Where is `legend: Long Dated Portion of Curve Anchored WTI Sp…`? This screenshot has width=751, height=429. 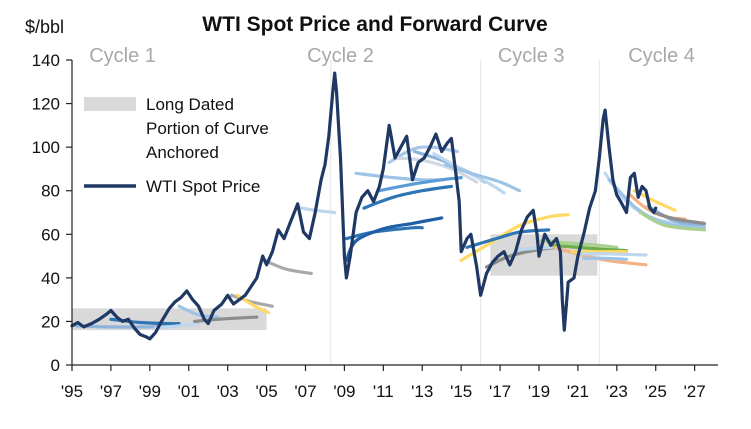
legend: Long Dated Portion of Curve Anchored WTI Sp… is located at coordinates (176, 145).